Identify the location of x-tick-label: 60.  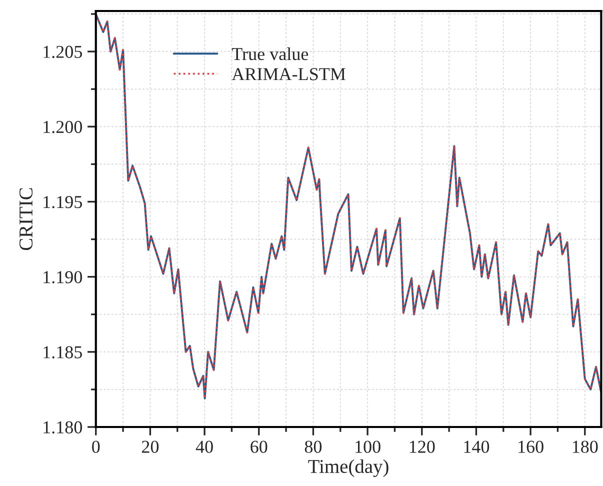
(259, 446).